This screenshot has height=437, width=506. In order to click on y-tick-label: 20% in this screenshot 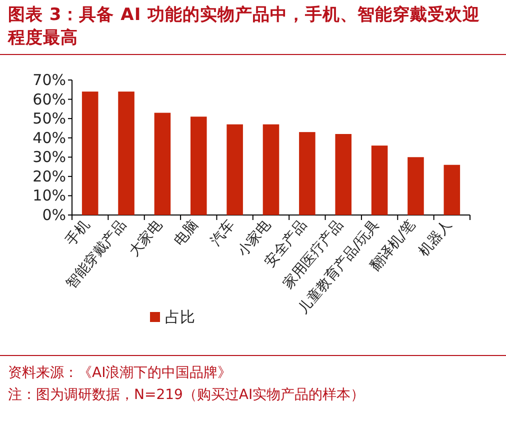, I will do `click(49, 176)`.